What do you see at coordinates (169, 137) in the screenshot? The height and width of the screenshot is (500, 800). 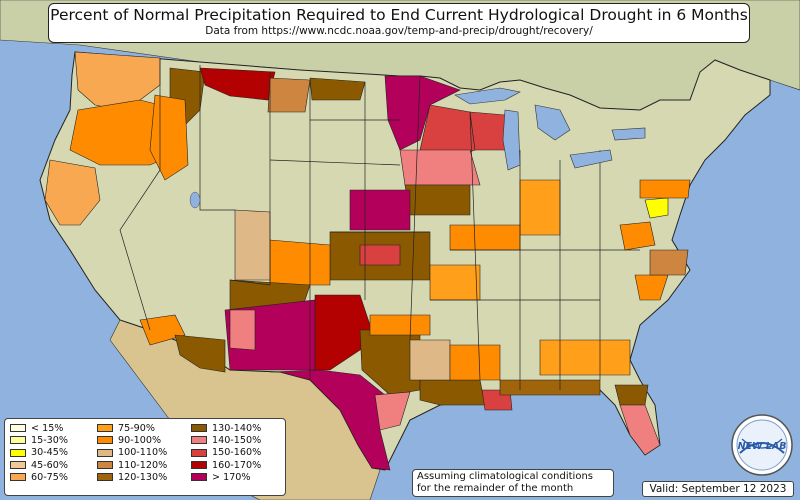 I see `region-nevada` at bounding box center [169, 137].